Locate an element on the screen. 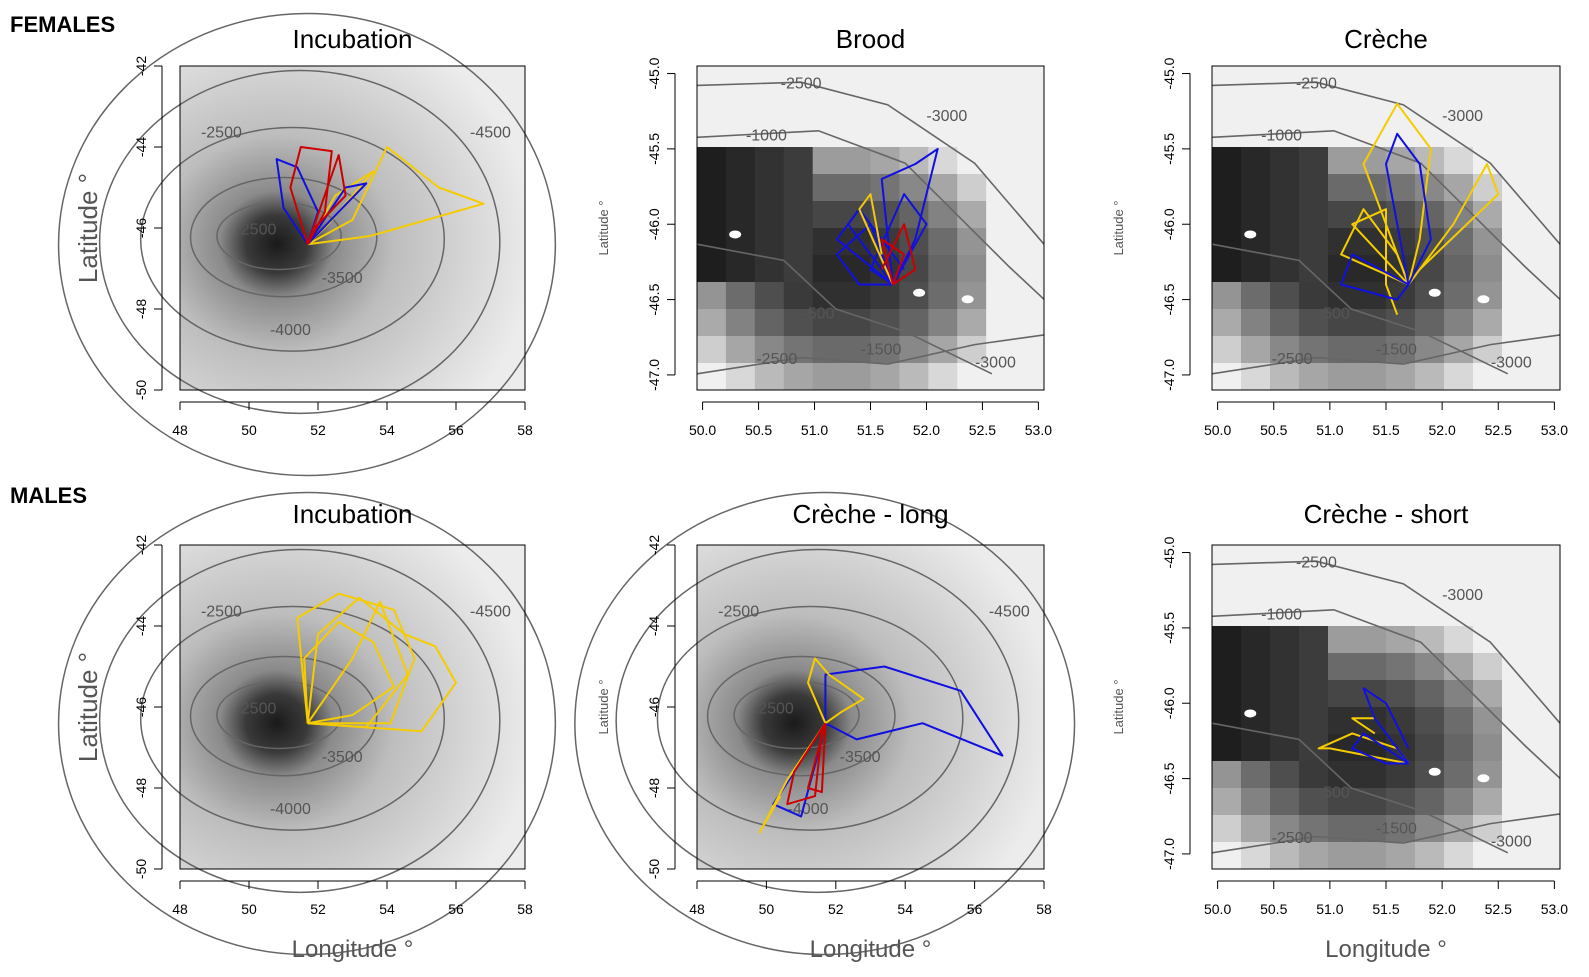 Image resolution: width=1589 pixels, height=977 pixels. contour-label: -500 is located at coordinates (1334, 314).